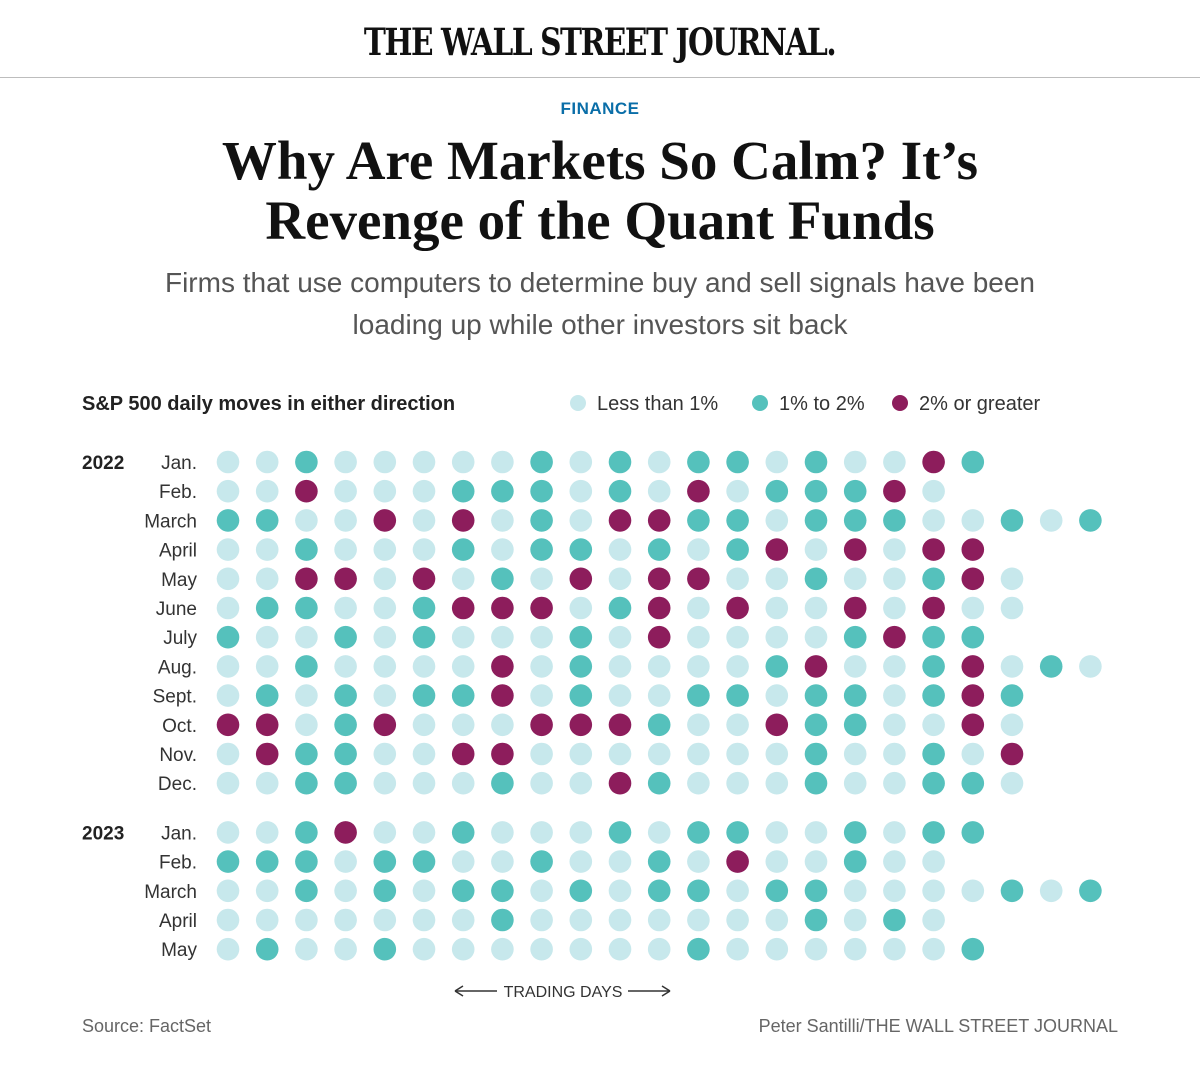 This screenshot has height=1085, width=1200. I want to click on masthead-logo: THE WALL STREET JOURNAL., so click(600, 41).